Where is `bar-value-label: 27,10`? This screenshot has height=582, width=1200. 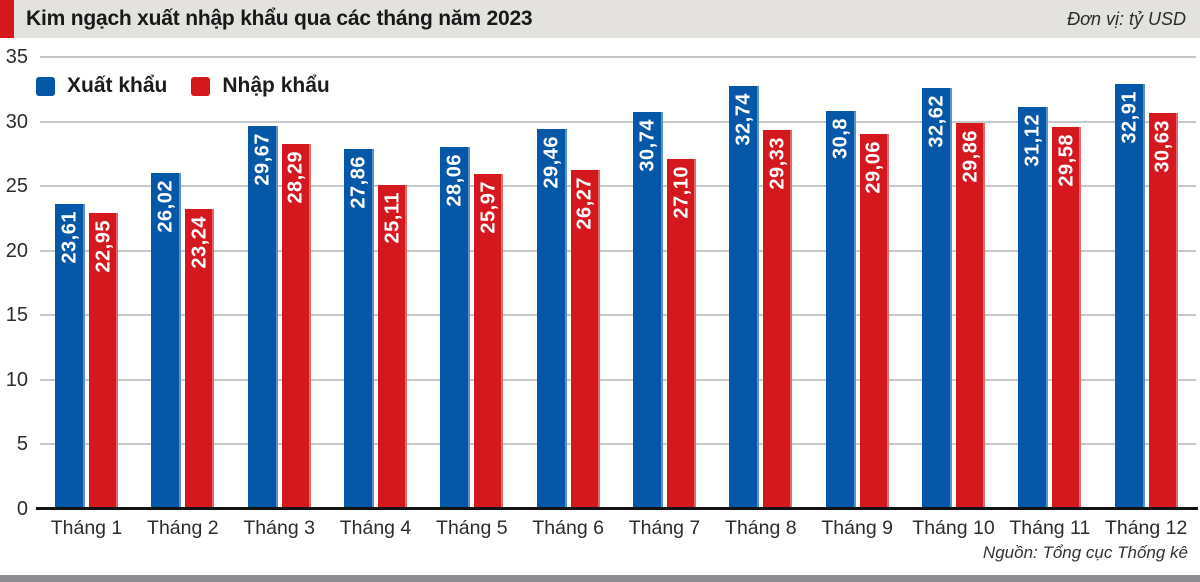 bar-value-label: 27,10 is located at coordinates (681, 192).